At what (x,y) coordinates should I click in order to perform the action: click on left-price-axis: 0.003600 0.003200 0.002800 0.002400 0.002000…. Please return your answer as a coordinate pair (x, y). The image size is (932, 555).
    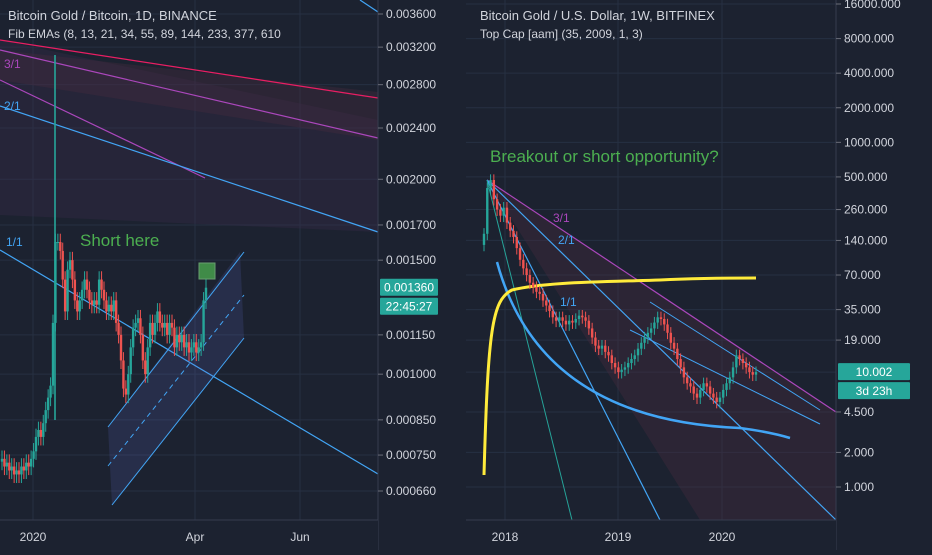
    Looking at the image, I should click on (421, 275).